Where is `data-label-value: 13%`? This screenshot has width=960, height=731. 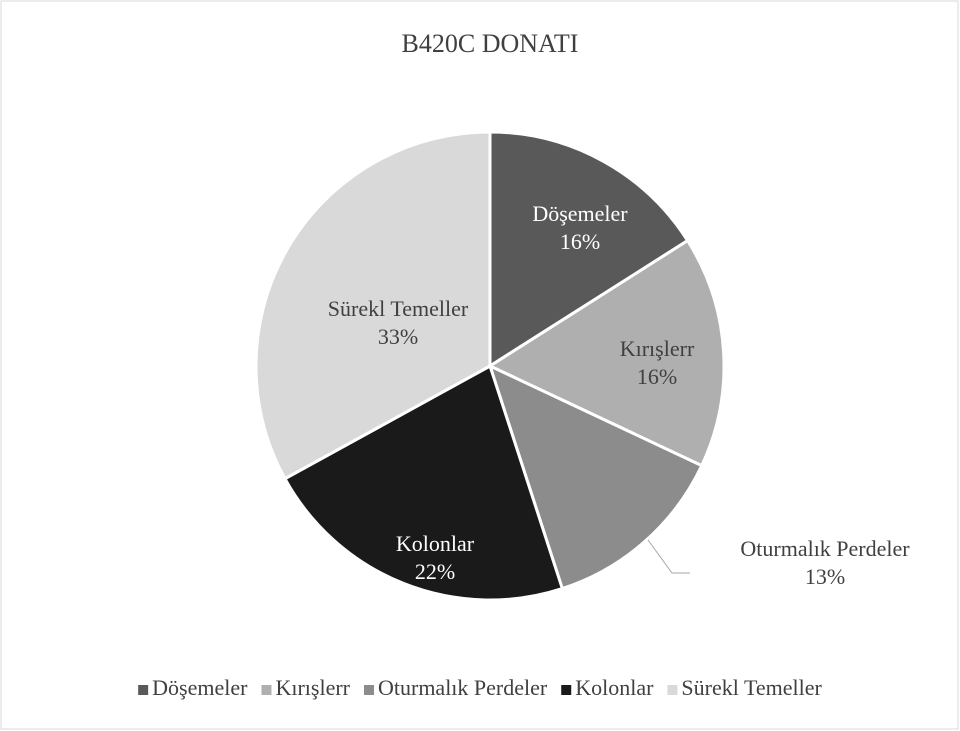 data-label-value: 13% is located at coordinates (825, 576).